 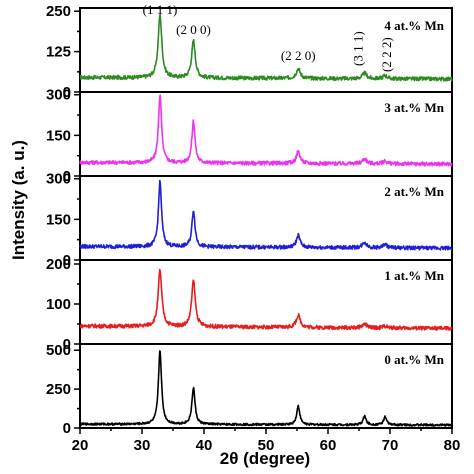 I want to click on x-tick-label: 20, so click(x=80, y=445).